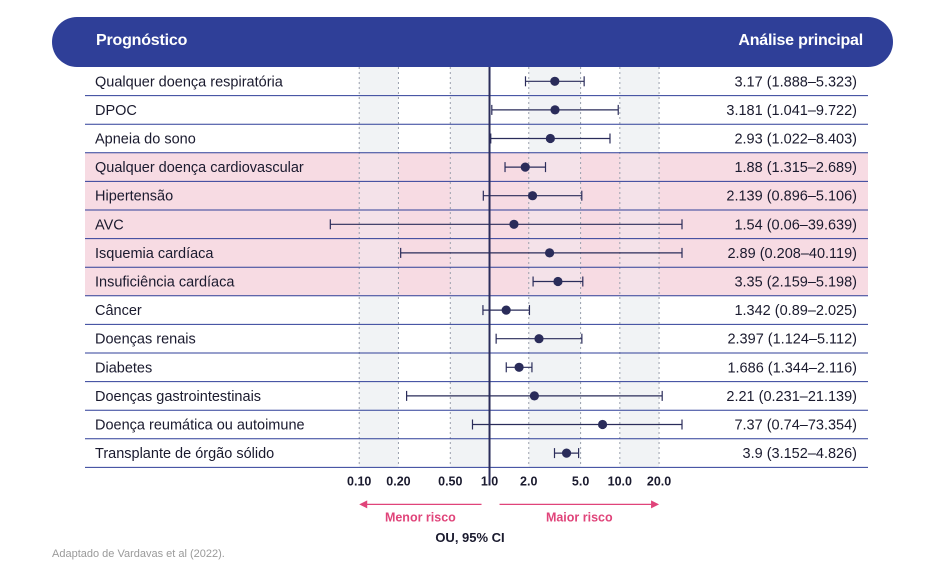 Image resolution: width=940 pixels, height=571 pixels. What do you see at coordinates (363, 504) in the screenshot?
I see `lower-risk-arrowhead` at bounding box center [363, 504].